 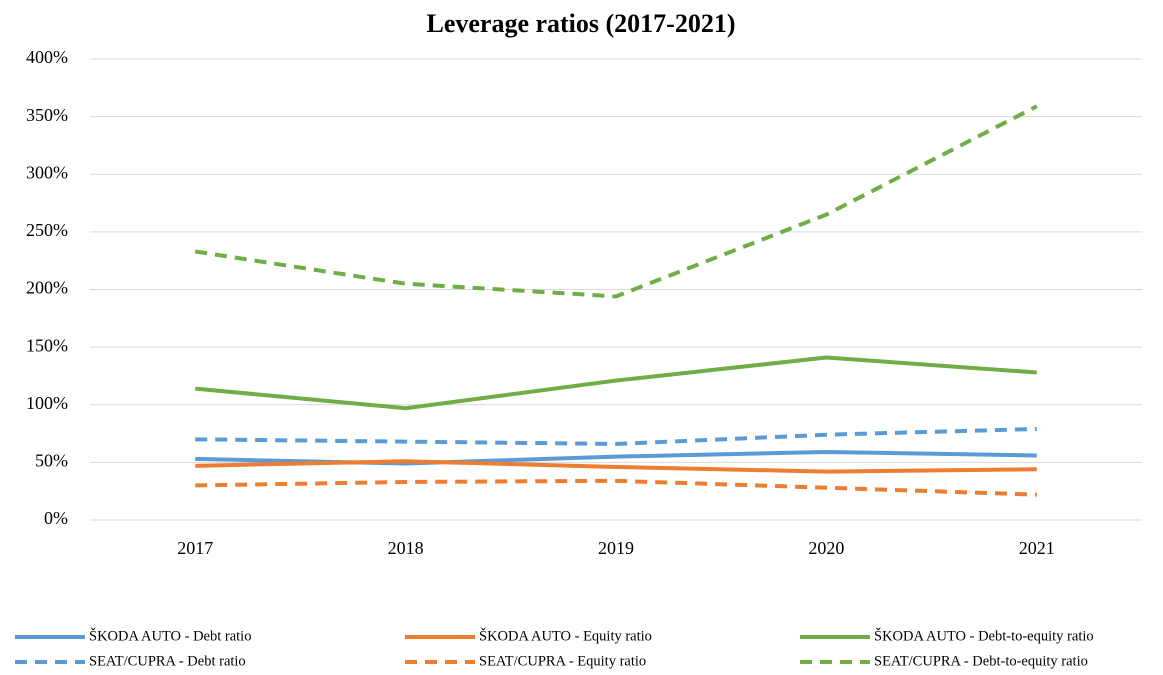 What do you see at coordinates (47, 115) in the screenshot?
I see `y-tick-label: 350%` at bounding box center [47, 115].